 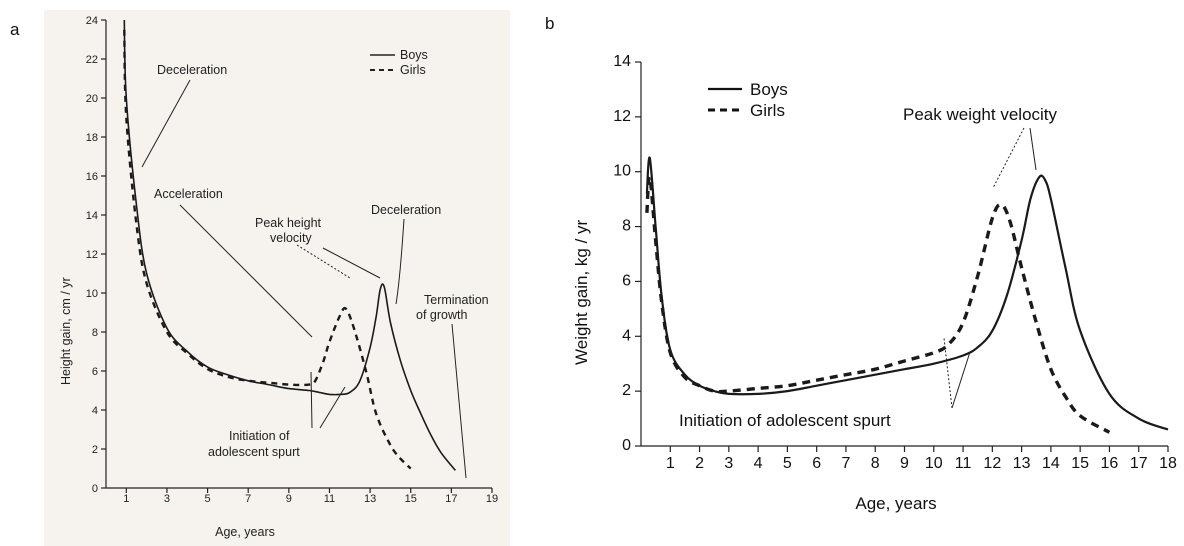 What do you see at coordinates (626, 226) in the screenshot?
I see `panel-b-y-tick-label: 8` at bounding box center [626, 226].